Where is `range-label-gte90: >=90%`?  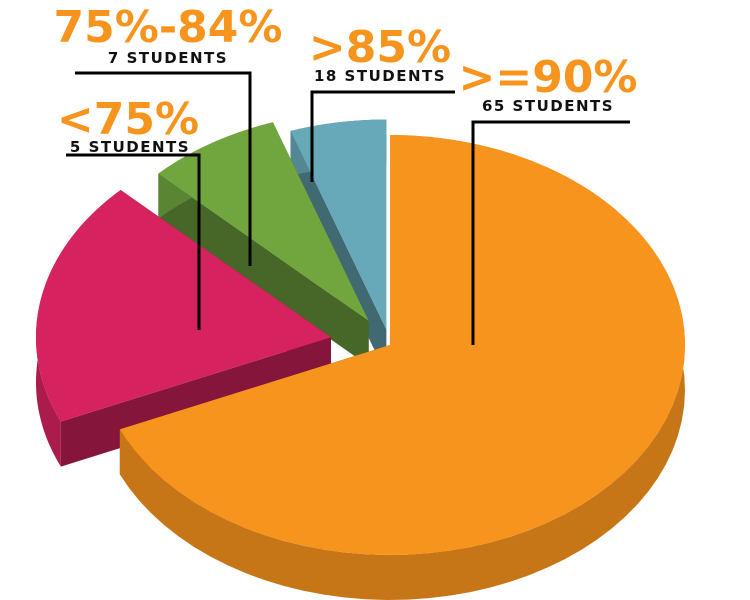 range-label-gte90: >=90% is located at coordinates (547, 77).